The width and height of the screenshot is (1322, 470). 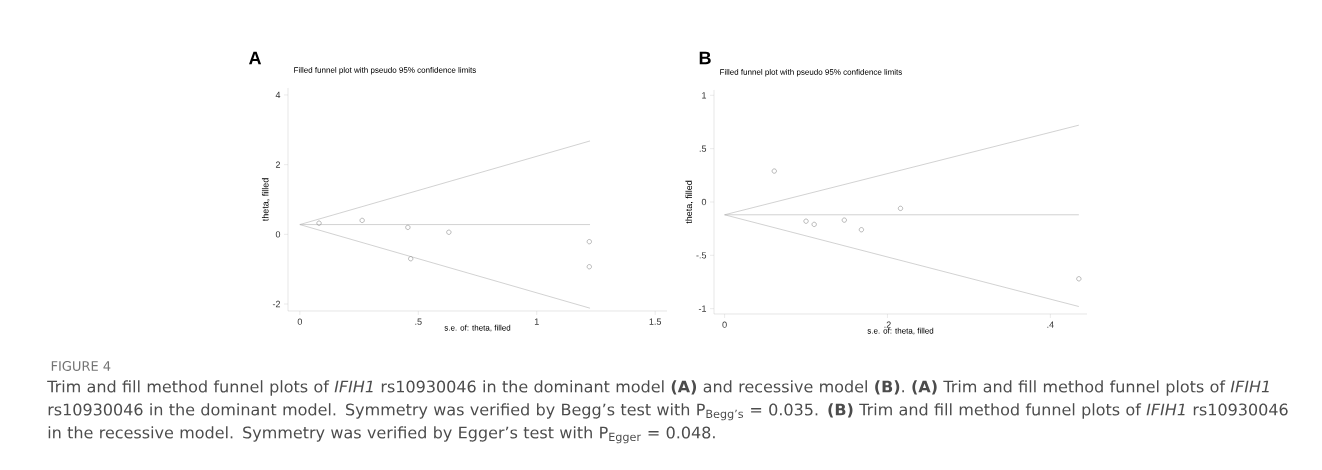 I want to click on text: A, so click(x=255, y=58).